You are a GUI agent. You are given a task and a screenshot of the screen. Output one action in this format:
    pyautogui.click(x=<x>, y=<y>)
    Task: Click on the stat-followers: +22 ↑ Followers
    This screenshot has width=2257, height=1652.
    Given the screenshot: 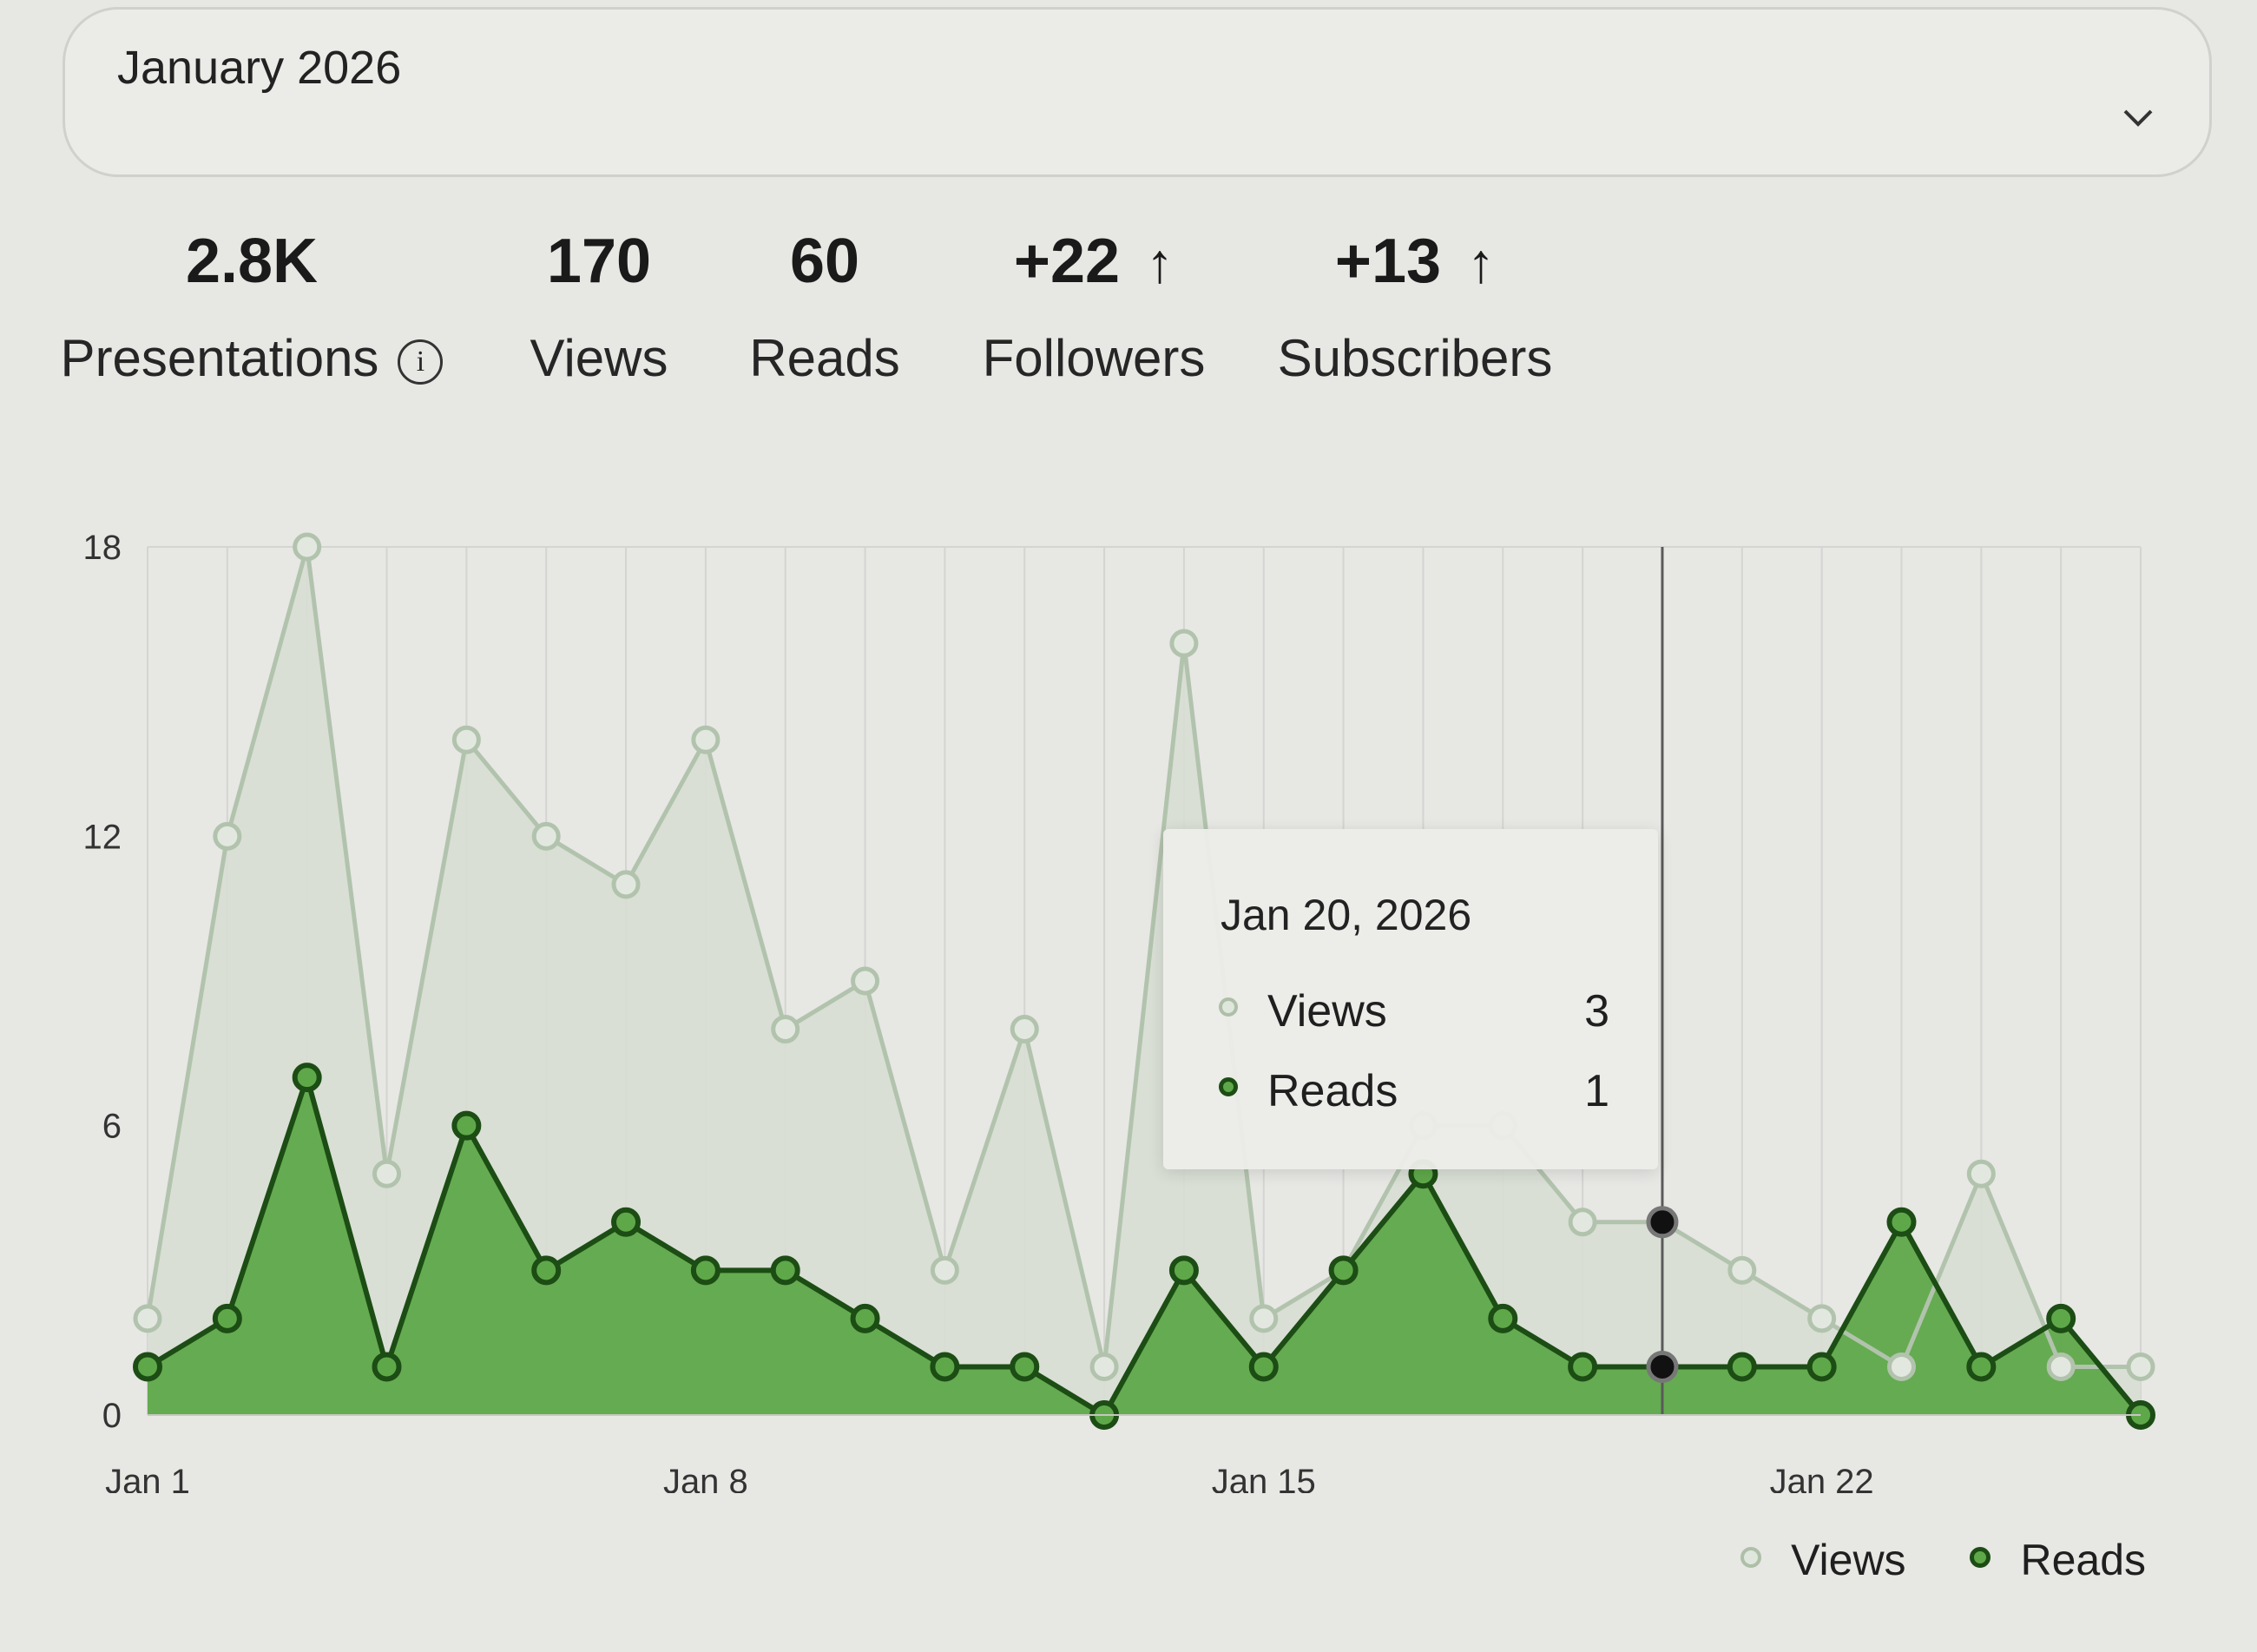 What is the action you would take?
    pyautogui.click(x=1093, y=307)
    